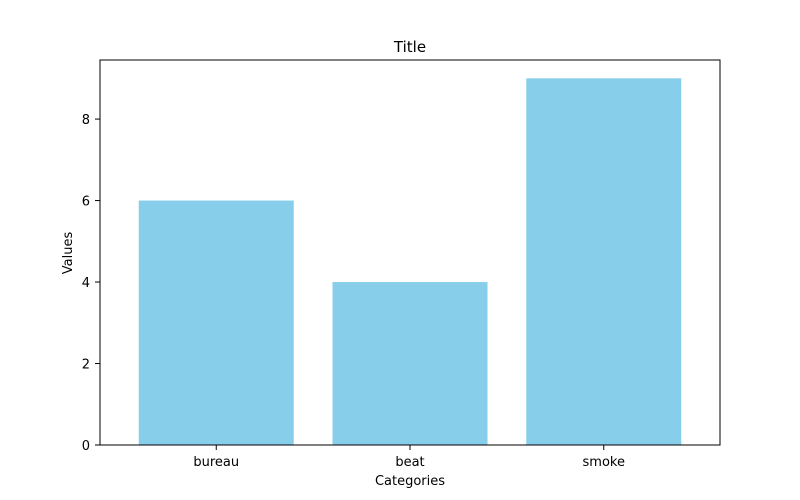  I want to click on chart-title: Title, so click(409, 47).